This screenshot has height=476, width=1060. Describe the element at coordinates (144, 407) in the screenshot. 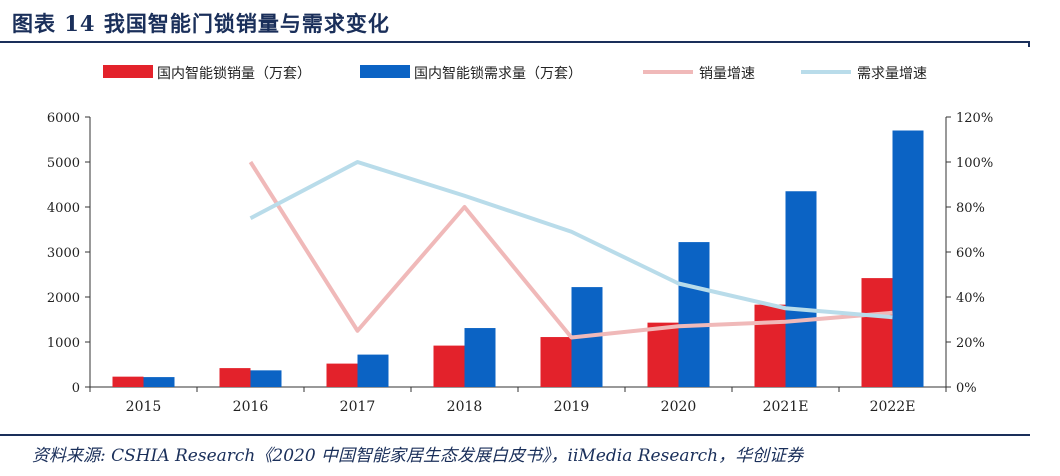

I see `x-tick-label: 2015` at that location.